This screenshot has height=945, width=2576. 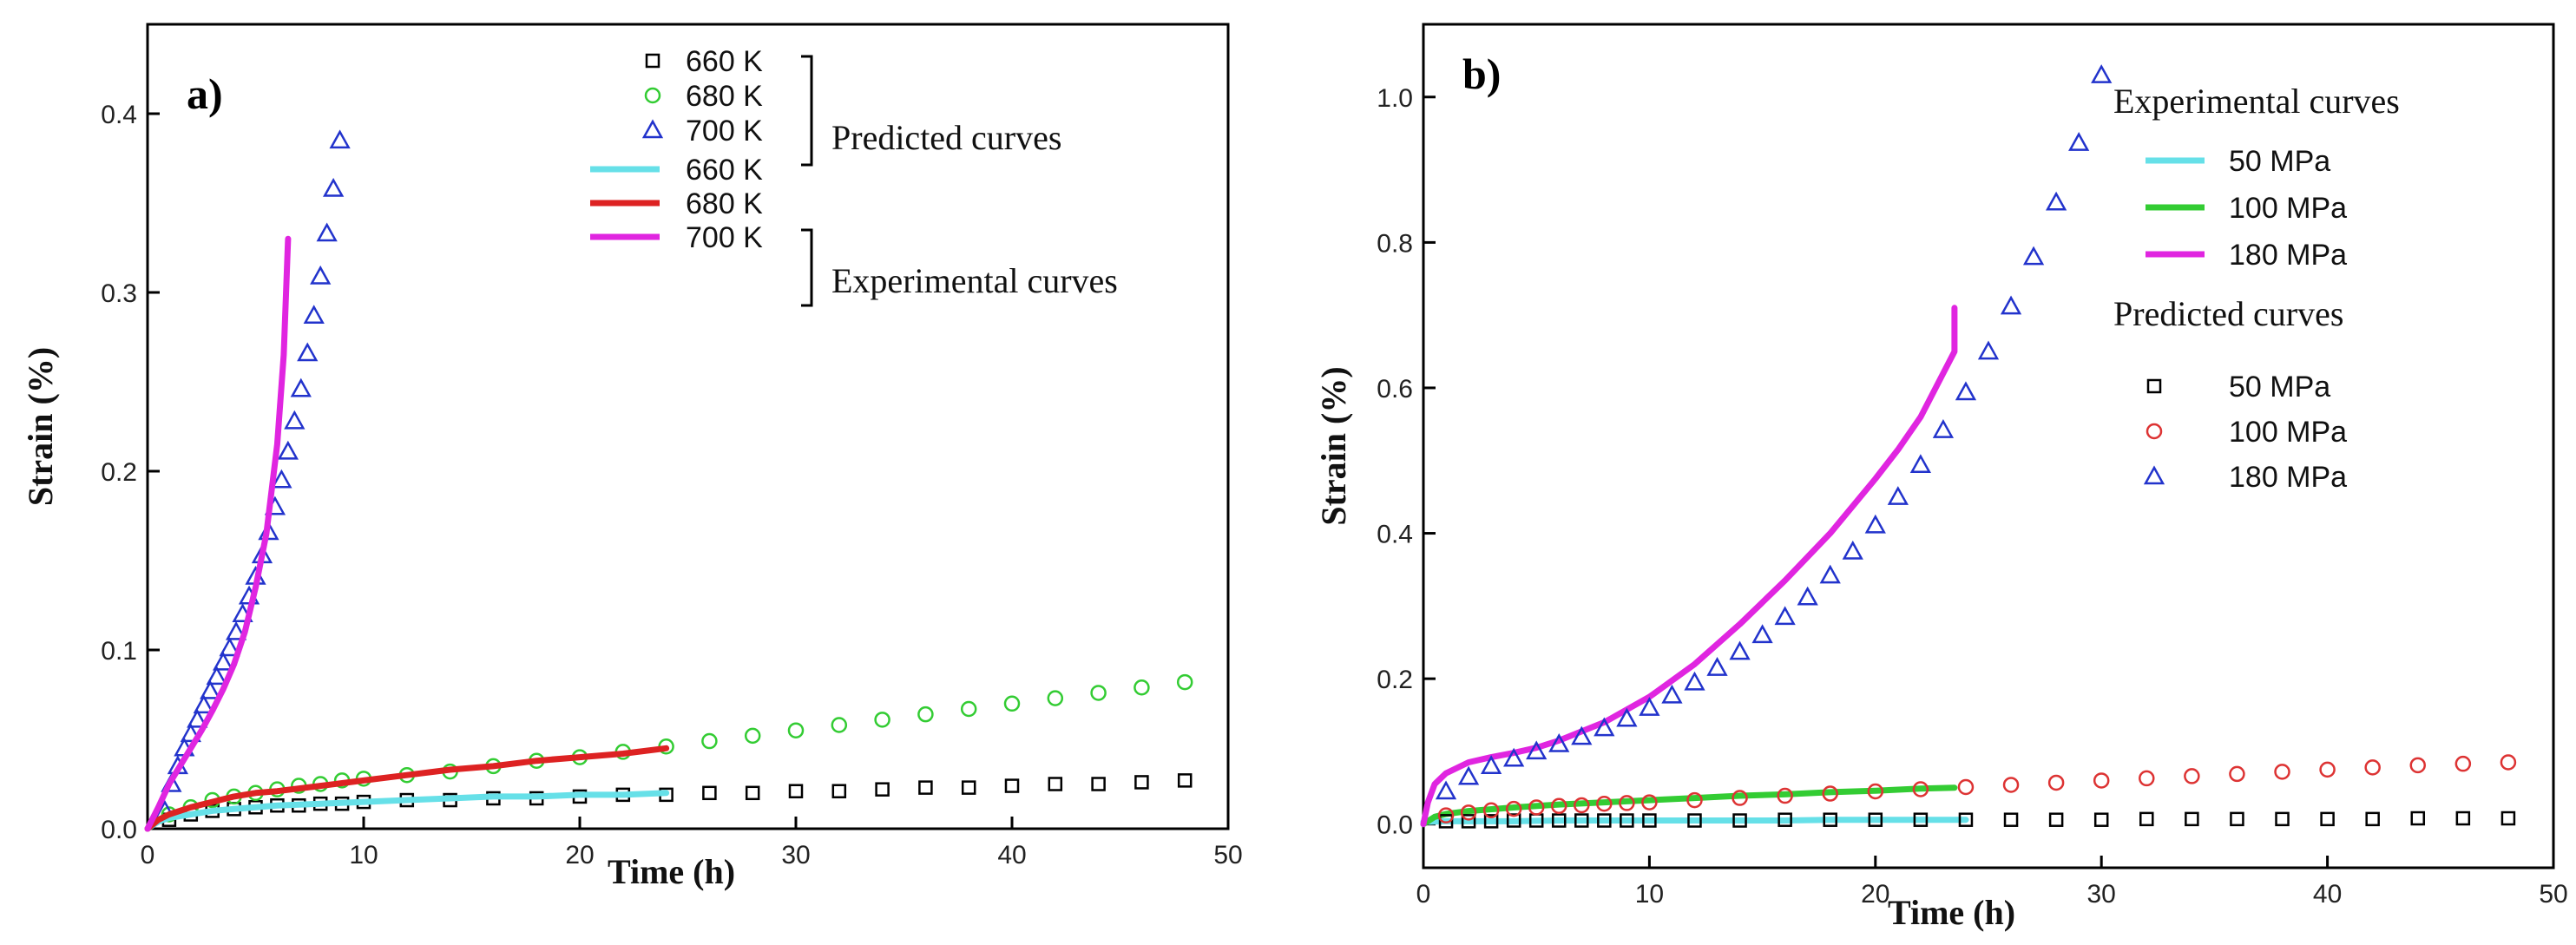 What do you see at coordinates (119, 651) in the screenshot?
I see `y-tick-label: 0.1` at bounding box center [119, 651].